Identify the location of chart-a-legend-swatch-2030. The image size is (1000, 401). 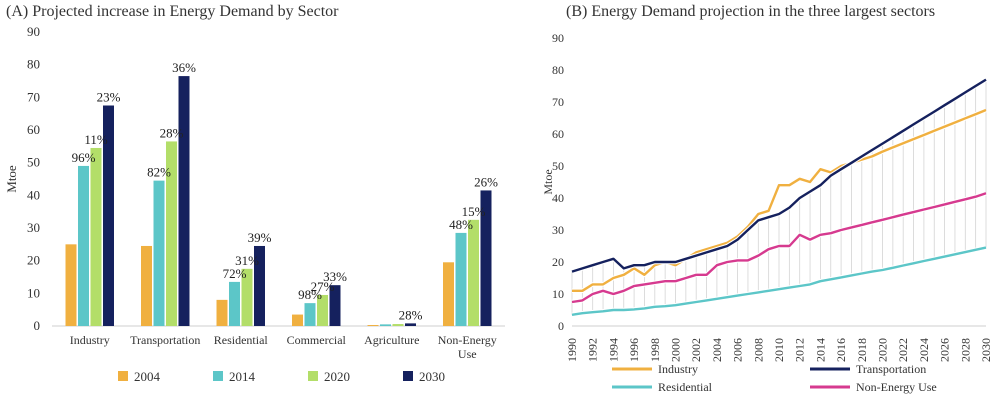
(408, 376).